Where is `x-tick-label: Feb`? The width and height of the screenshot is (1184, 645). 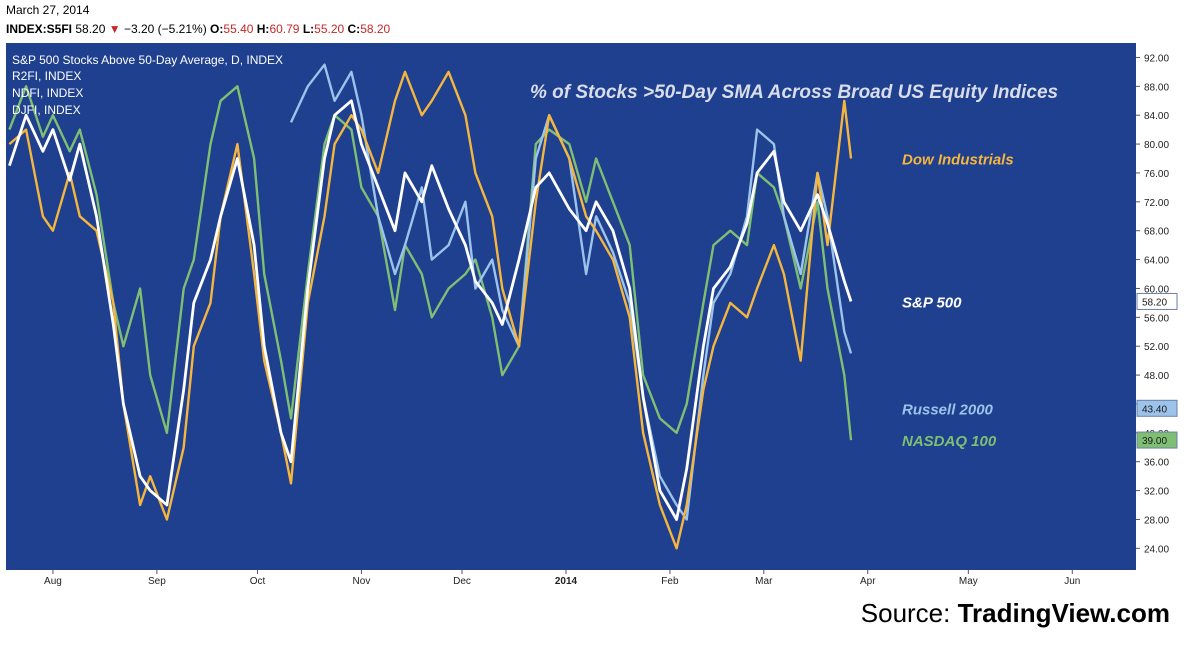 x-tick-label: Feb is located at coordinates (670, 581).